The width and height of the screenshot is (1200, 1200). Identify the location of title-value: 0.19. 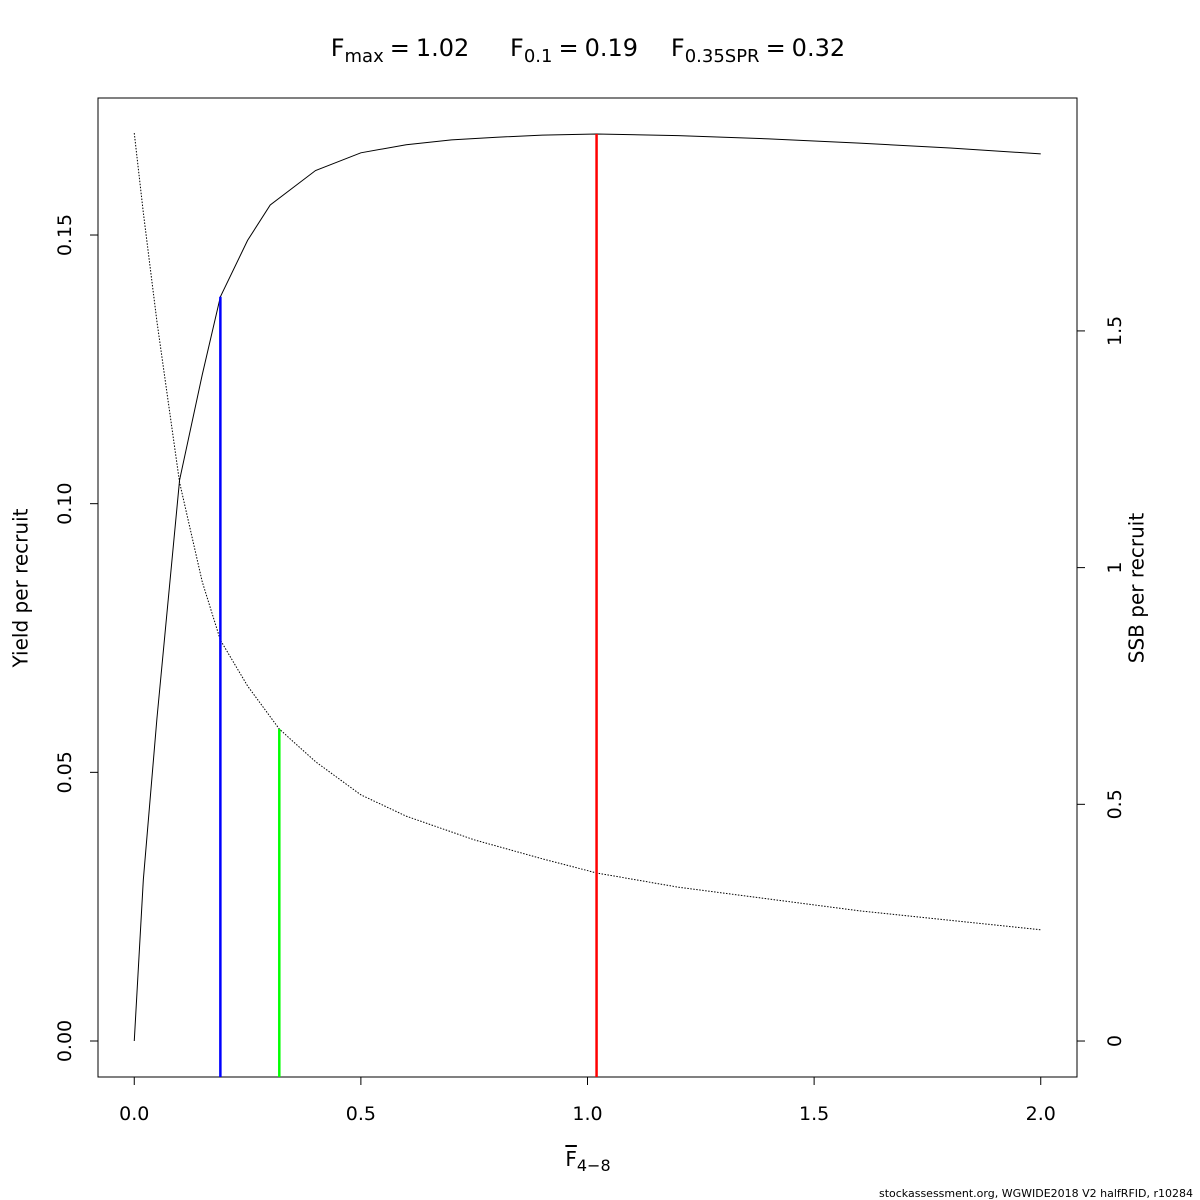
(611, 48).